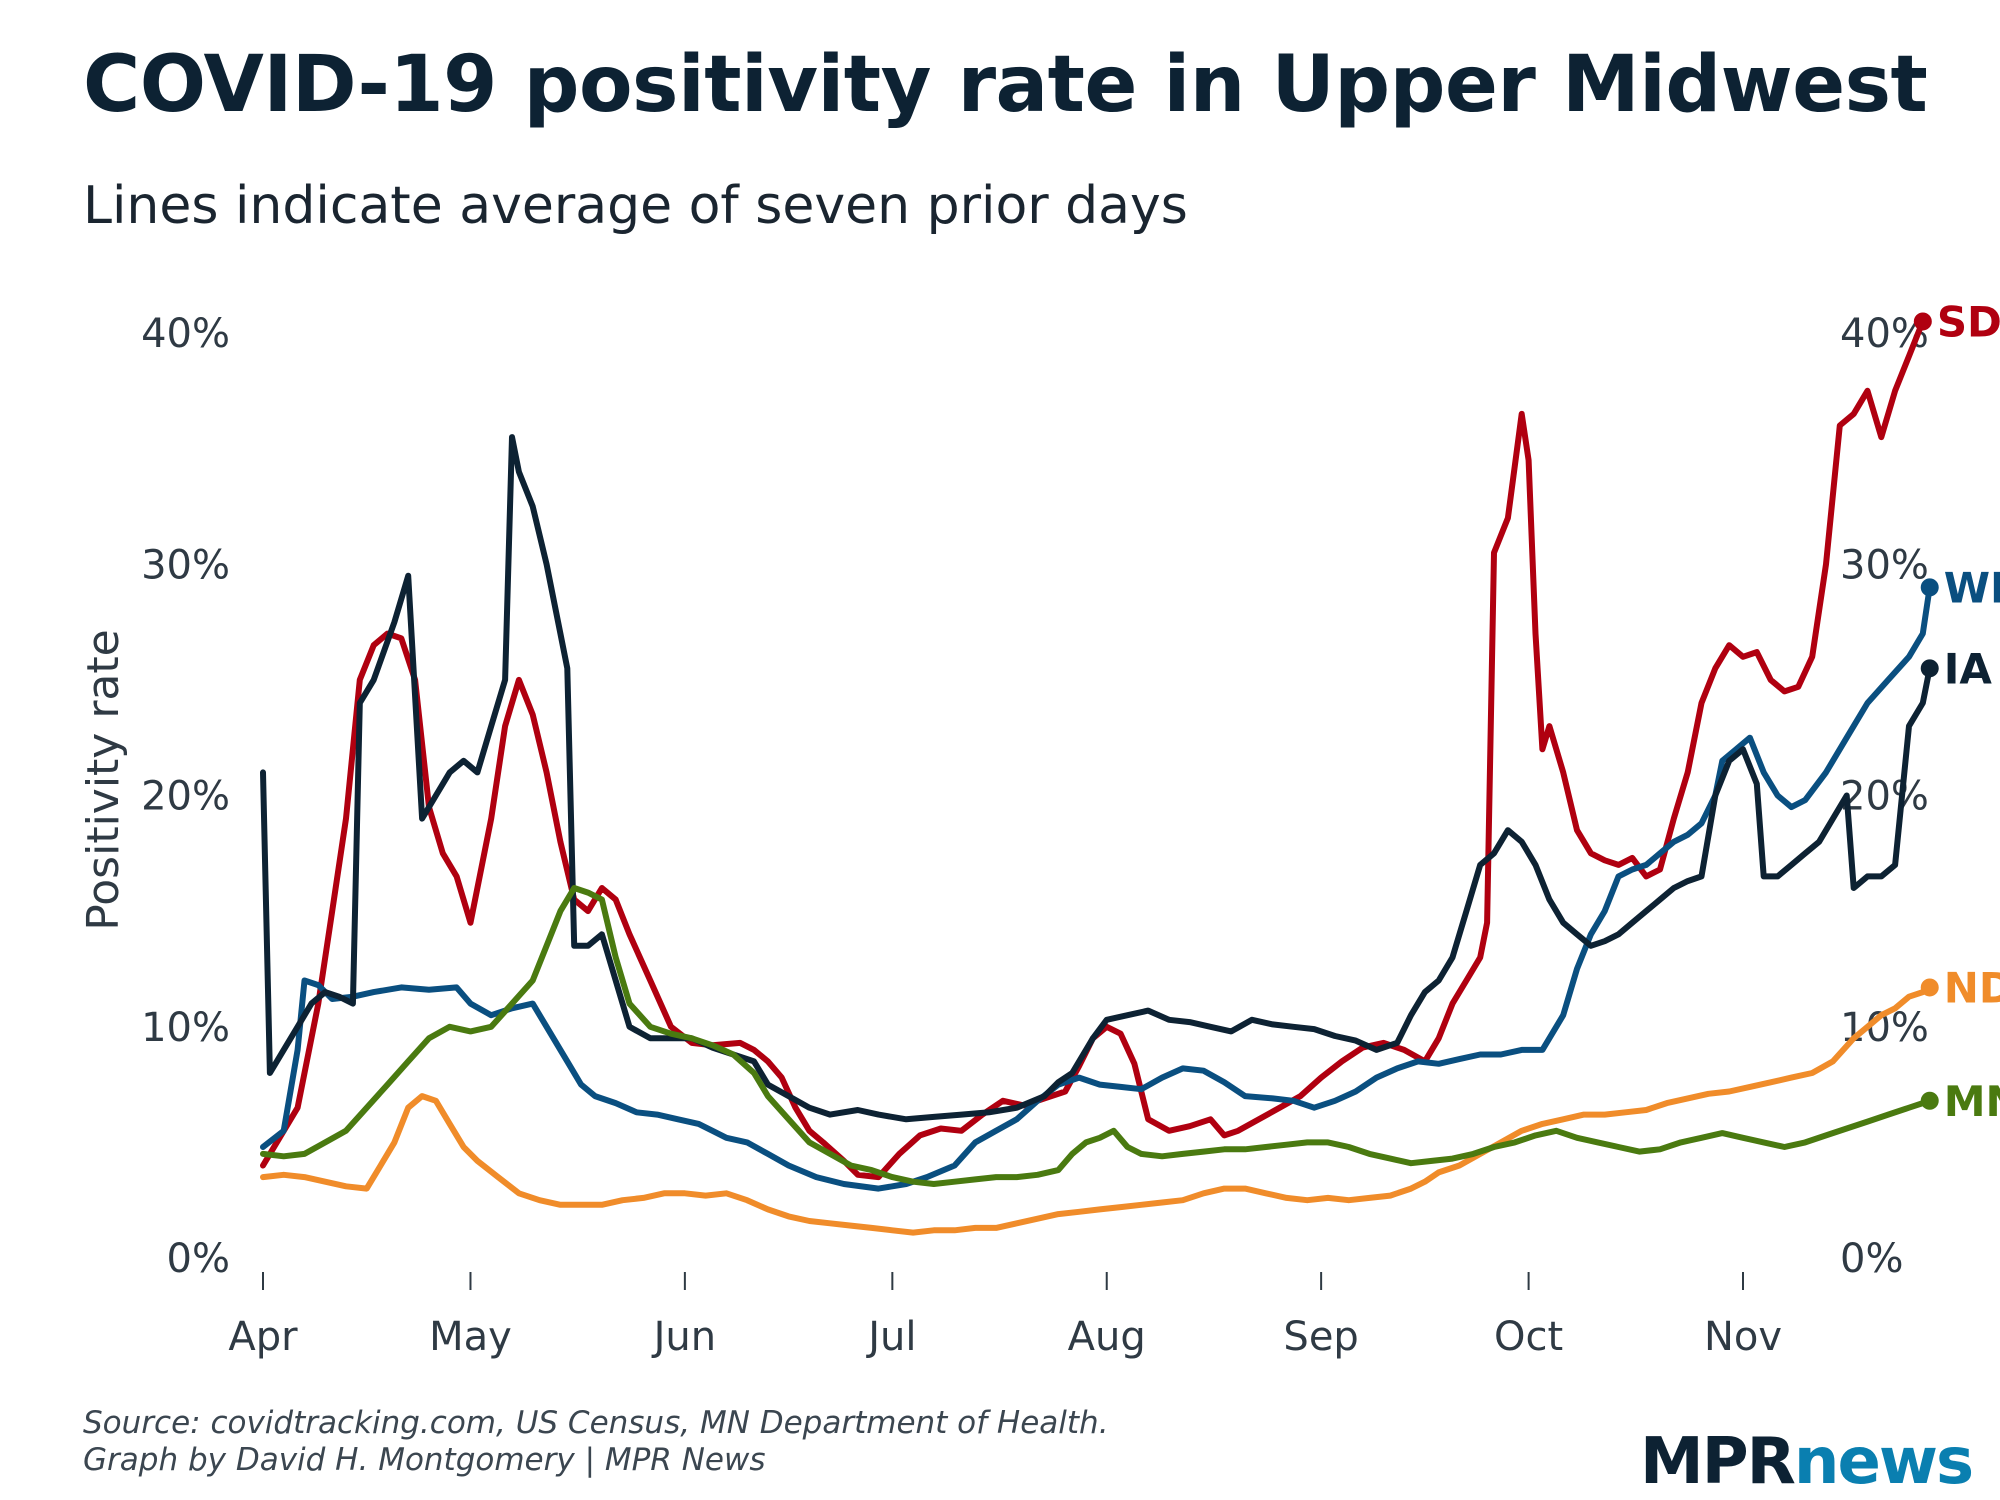 This screenshot has height=1500, width=2000. What do you see at coordinates (1718, 1462) in the screenshot?
I see `logo-mpr: MPR` at bounding box center [1718, 1462].